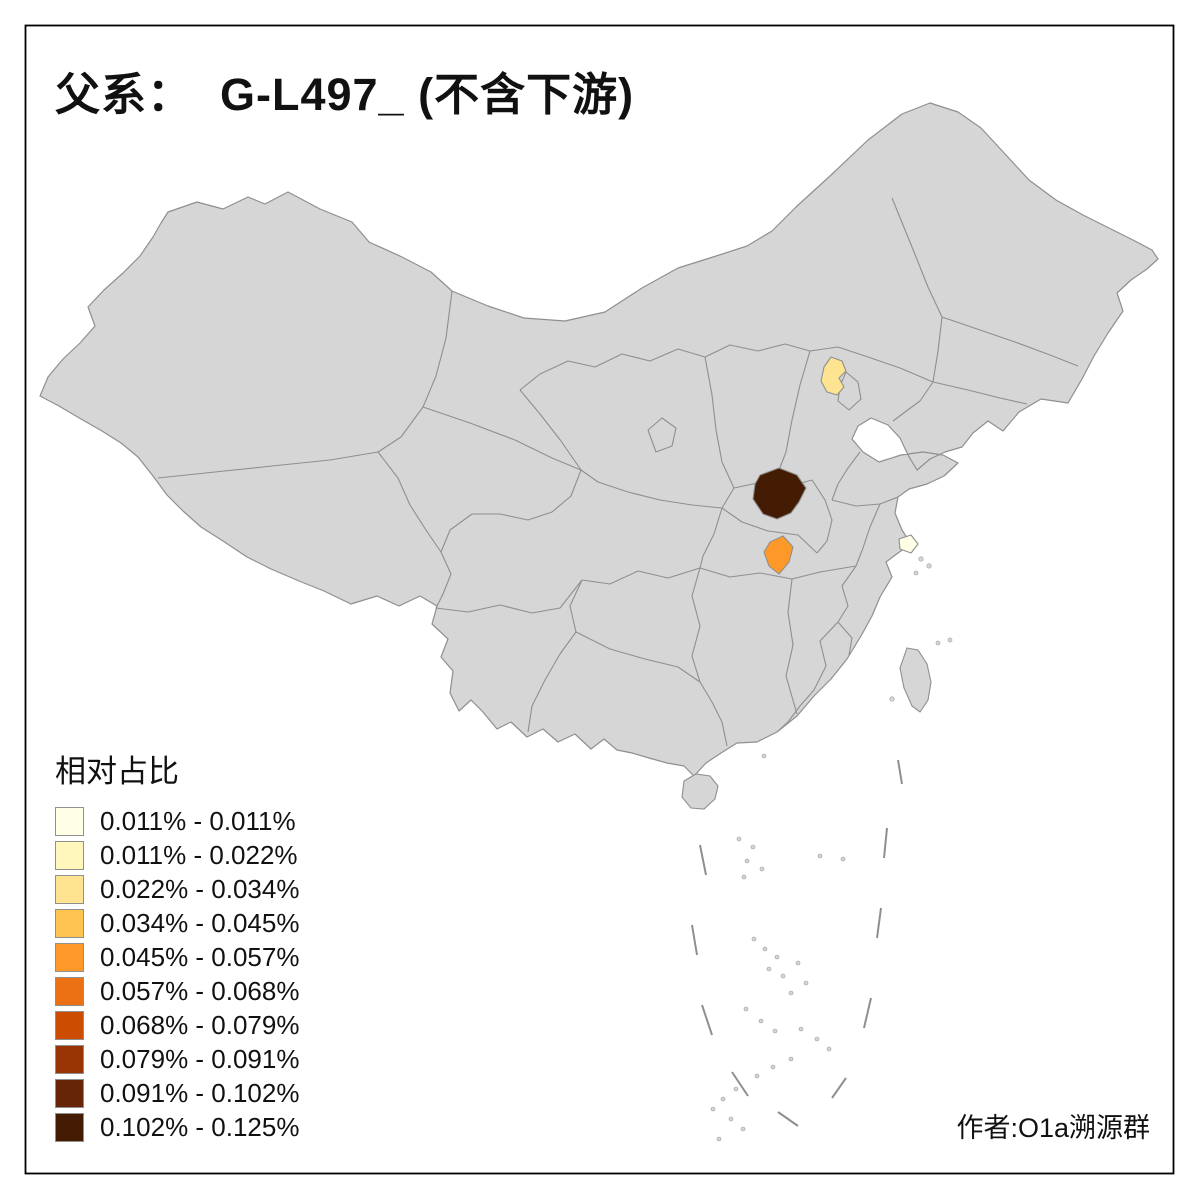 This screenshot has width=1200, height=1200. I want to click on legend-title: 相对占比, so click(117, 771).